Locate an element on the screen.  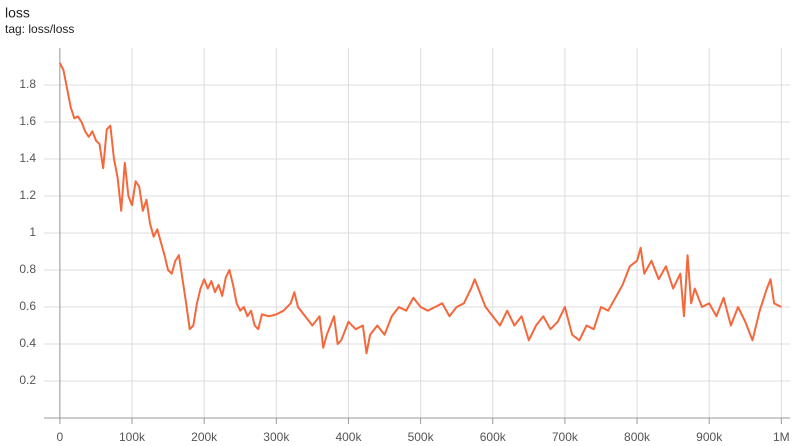
y-tick-label: 1.8 is located at coordinates (27, 84).